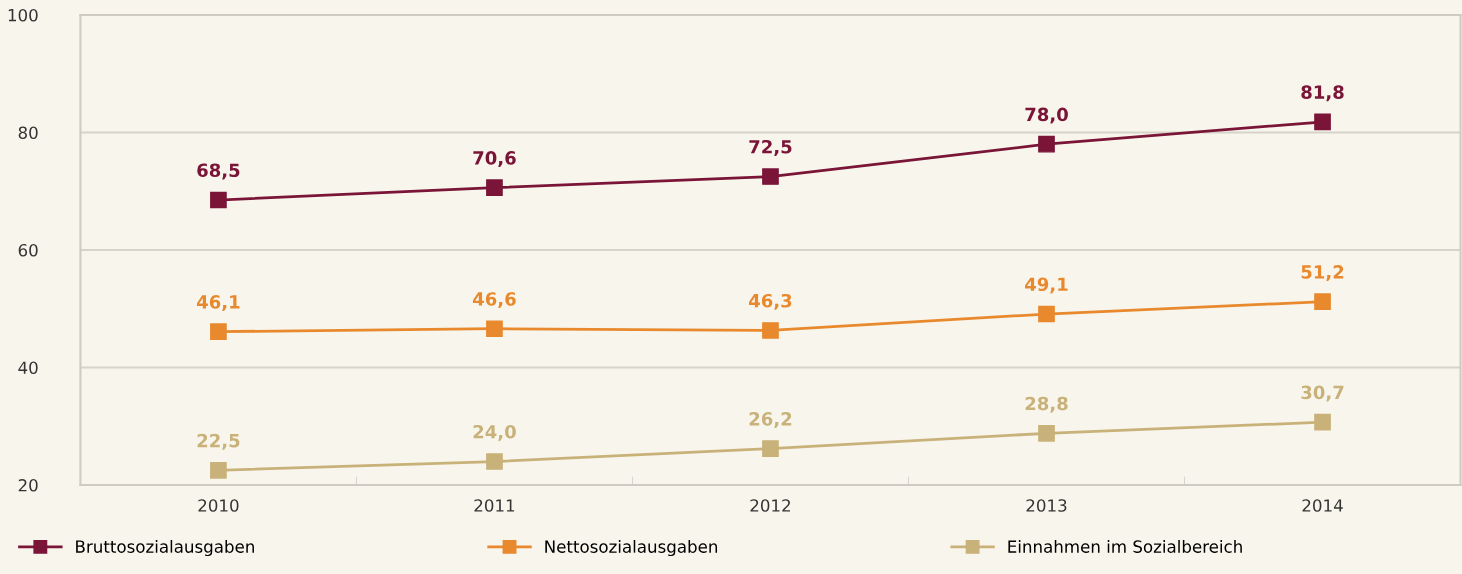 The image size is (1462, 574). I want to click on y-tick-label: 80, so click(28, 133).